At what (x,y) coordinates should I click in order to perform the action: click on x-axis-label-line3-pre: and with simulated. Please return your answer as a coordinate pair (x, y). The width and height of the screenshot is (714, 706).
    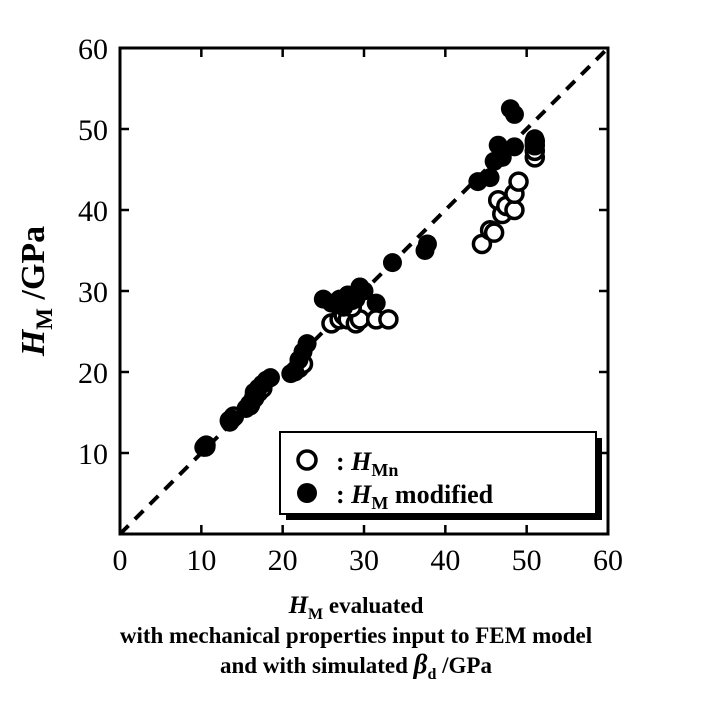
    Looking at the image, I should click on (317, 665).